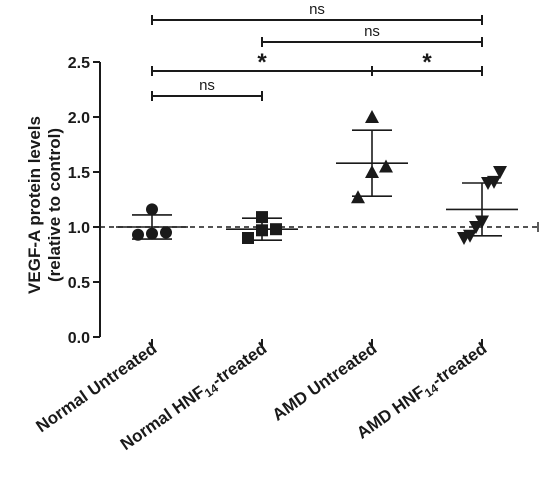 This screenshot has height=485, width=550. I want to click on y-tick-label: 1.0, so click(79, 228).